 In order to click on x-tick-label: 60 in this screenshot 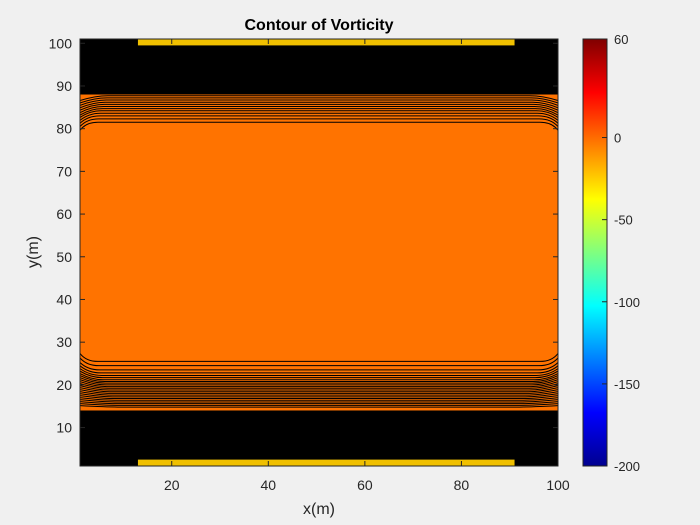, I will do `click(365, 485)`.